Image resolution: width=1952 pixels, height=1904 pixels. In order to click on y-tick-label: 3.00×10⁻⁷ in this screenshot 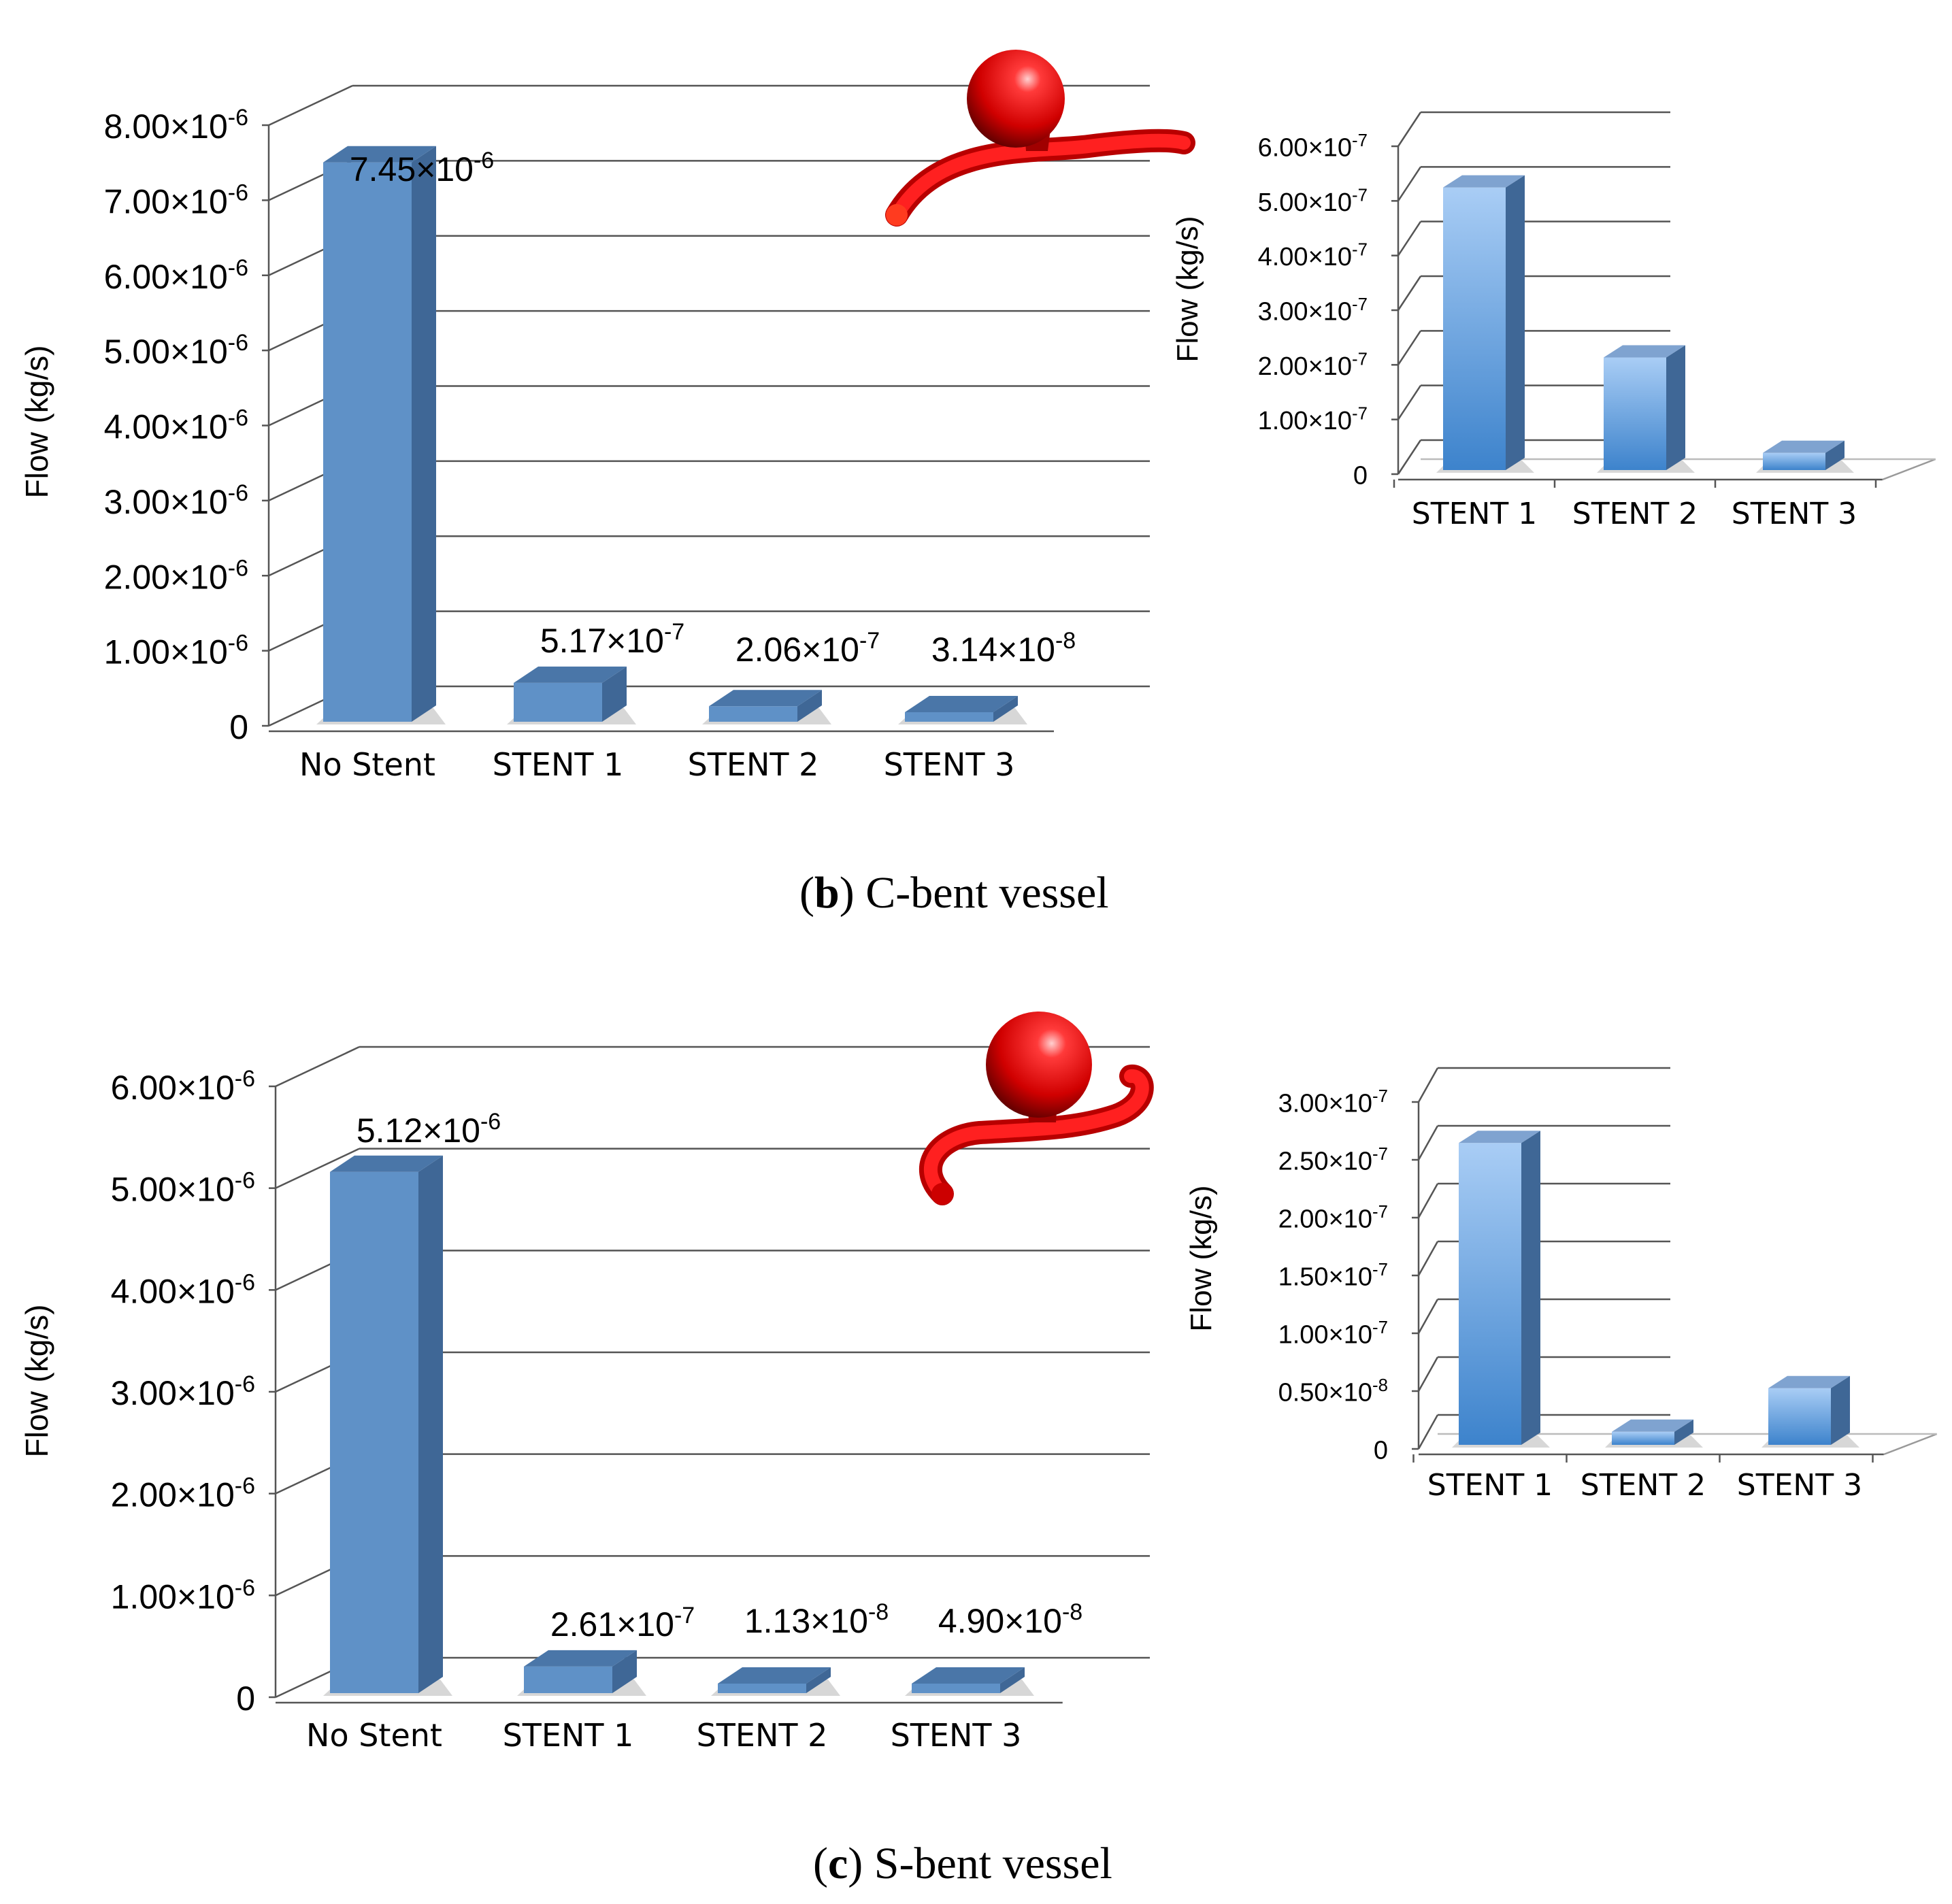, I will do `click(1333, 1103)`.